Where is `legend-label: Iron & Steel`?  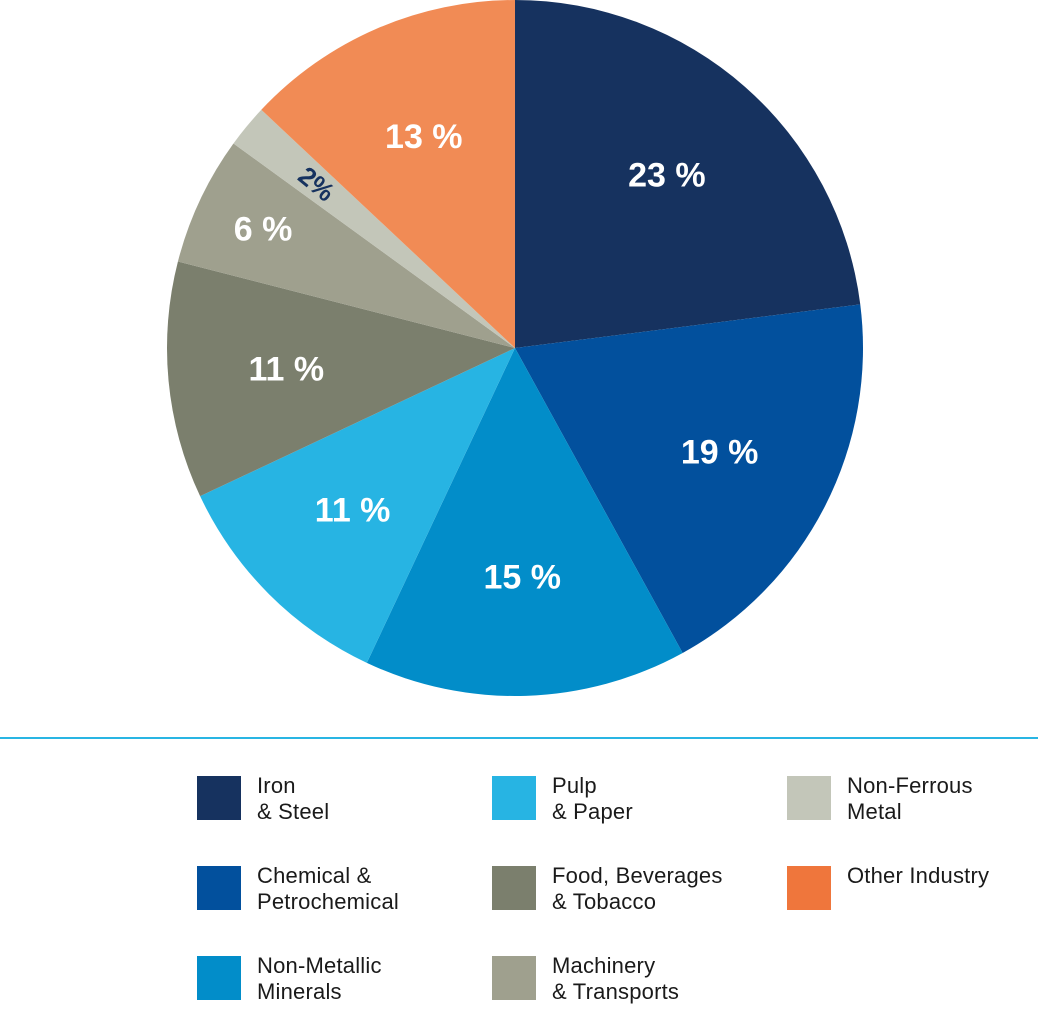 legend-label: Iron & Steel is located at coordinates (293, 798).